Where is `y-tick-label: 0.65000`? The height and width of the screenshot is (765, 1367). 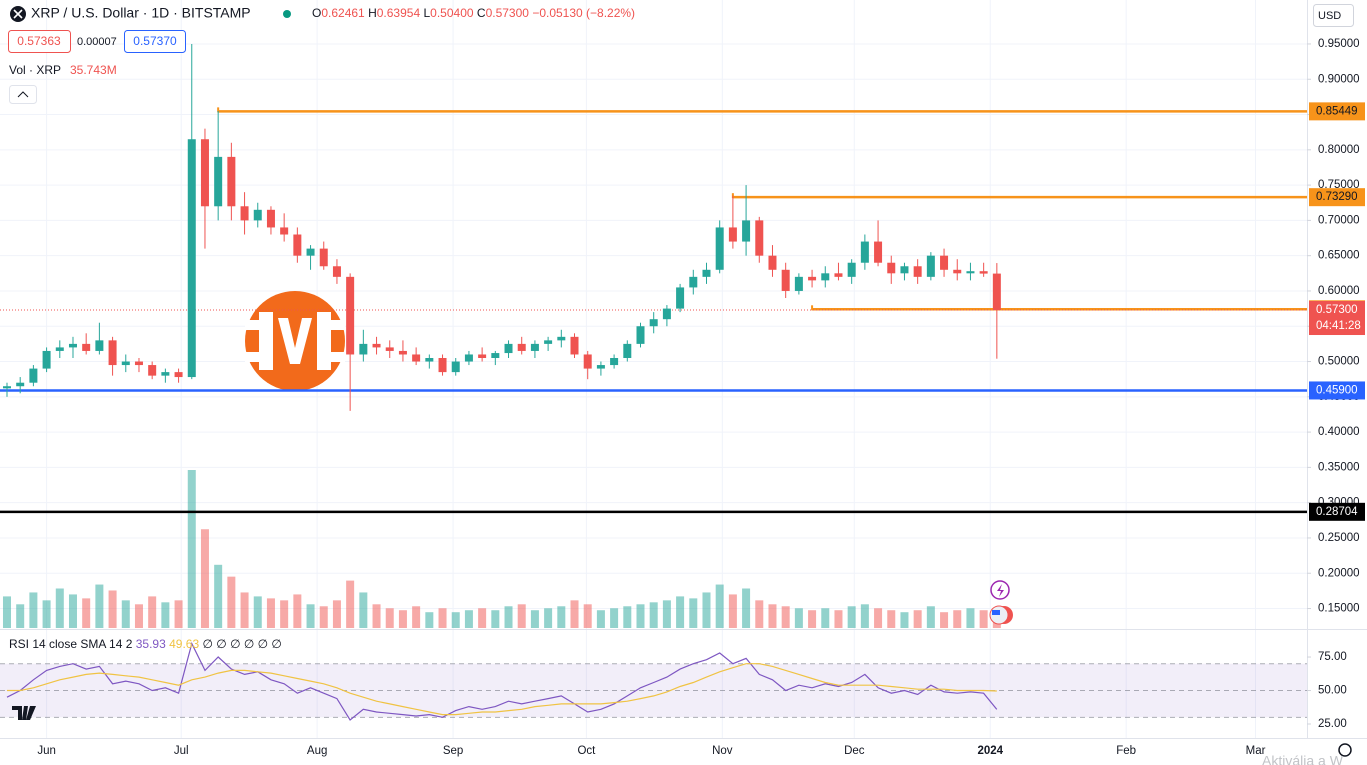
y-tick-label: 0.65000 is located at coordinates (1339, 256).